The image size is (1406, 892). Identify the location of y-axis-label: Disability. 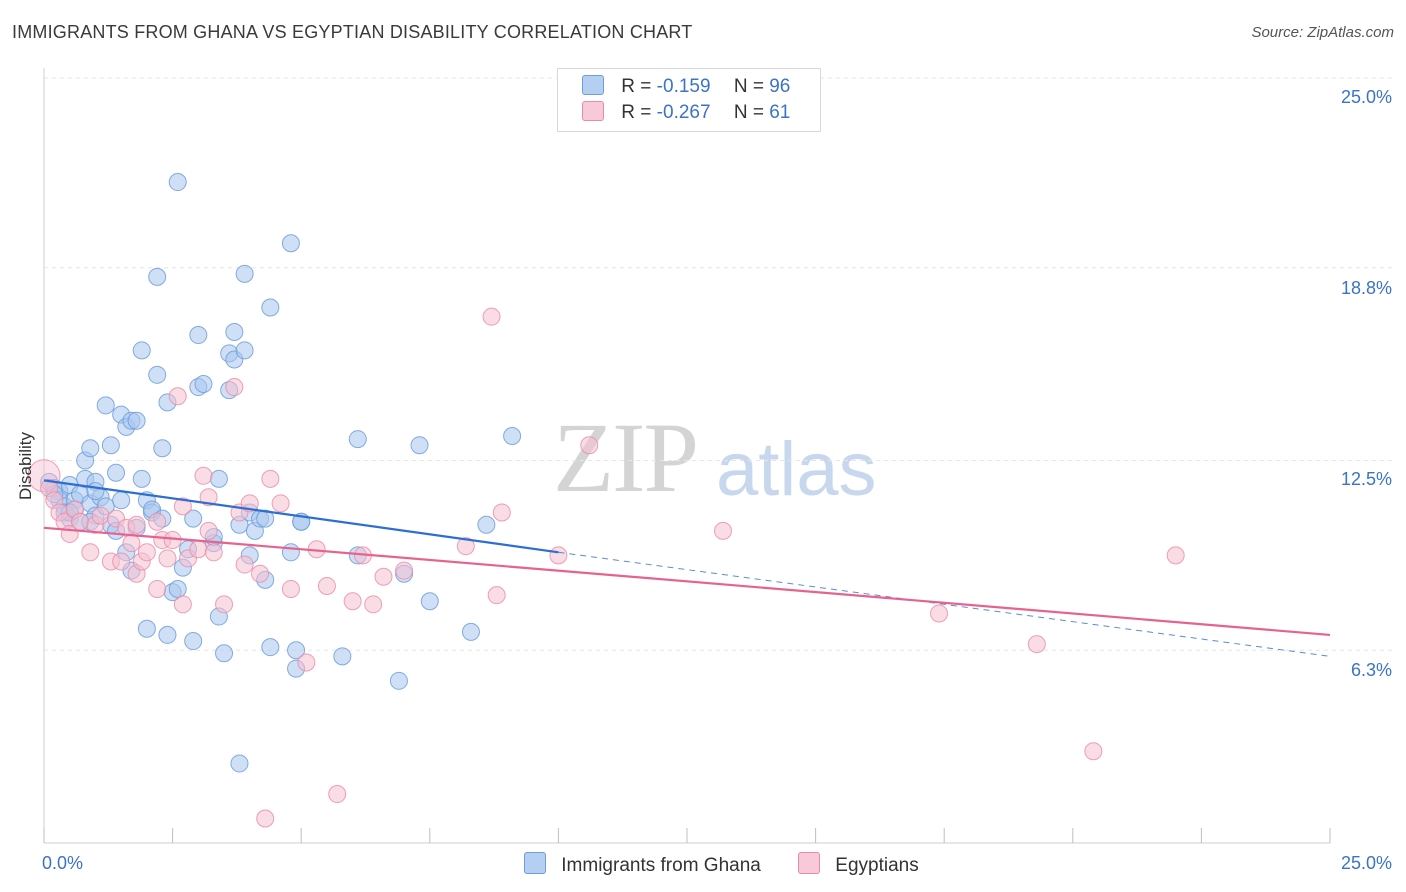
(25, 465).